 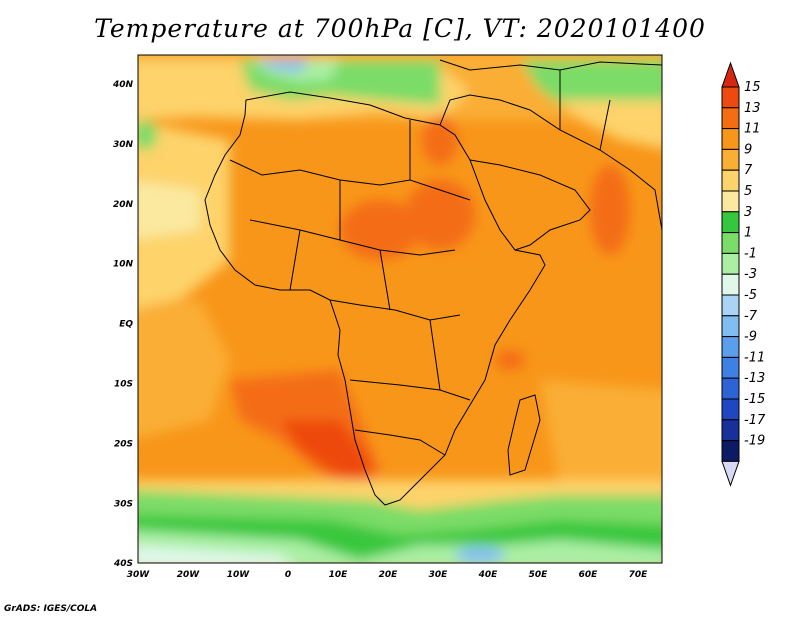 What do you see at coordinates (123, 385) in the screenshot?
I see `lat-tick-label: 10S` at bounding box center [123, 385].